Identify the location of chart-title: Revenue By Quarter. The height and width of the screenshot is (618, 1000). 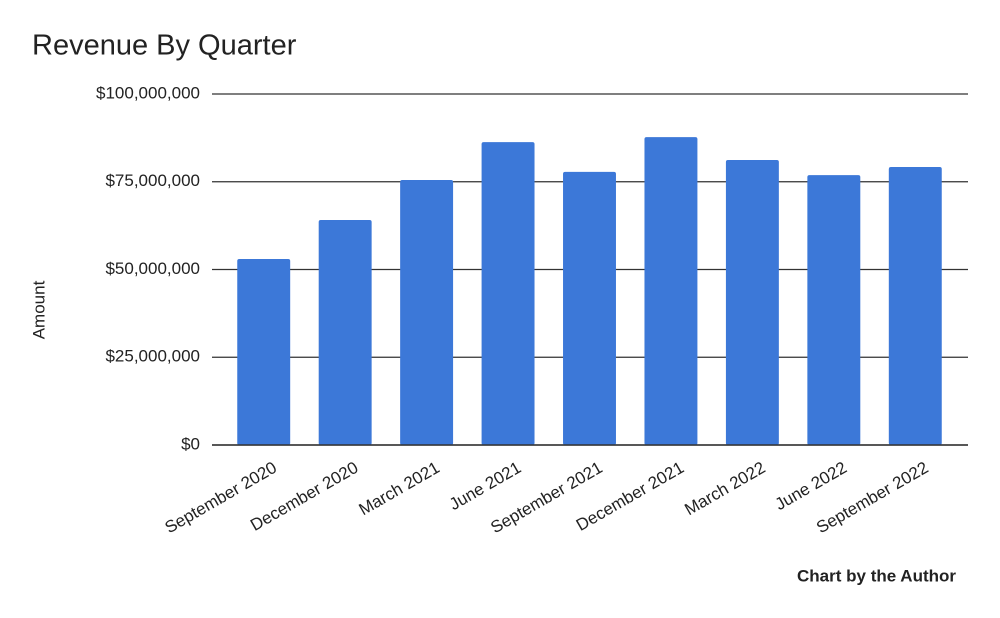
(164, 46).